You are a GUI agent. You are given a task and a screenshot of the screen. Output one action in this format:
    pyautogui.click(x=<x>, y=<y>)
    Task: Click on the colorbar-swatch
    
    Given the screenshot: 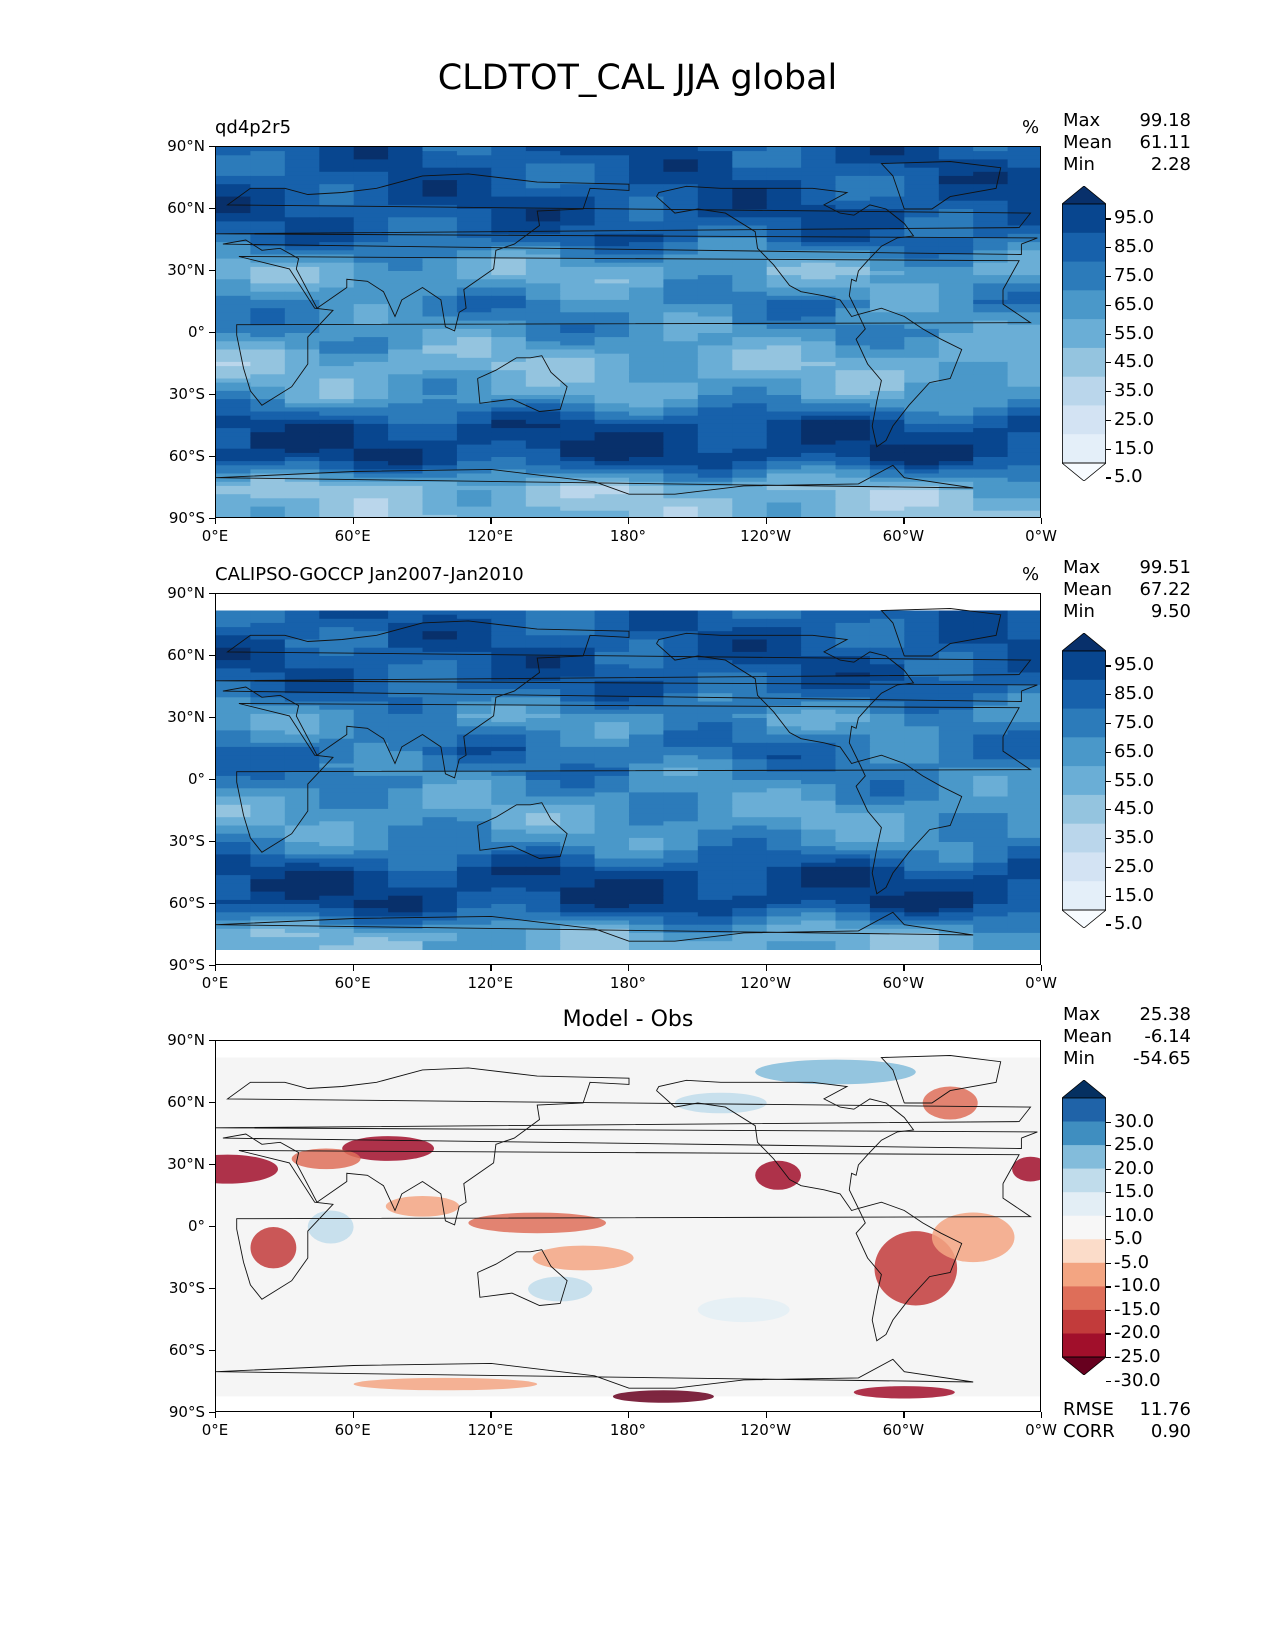 What is the action you would take?
    pyautogui.click(x=1084, y=1157)
    